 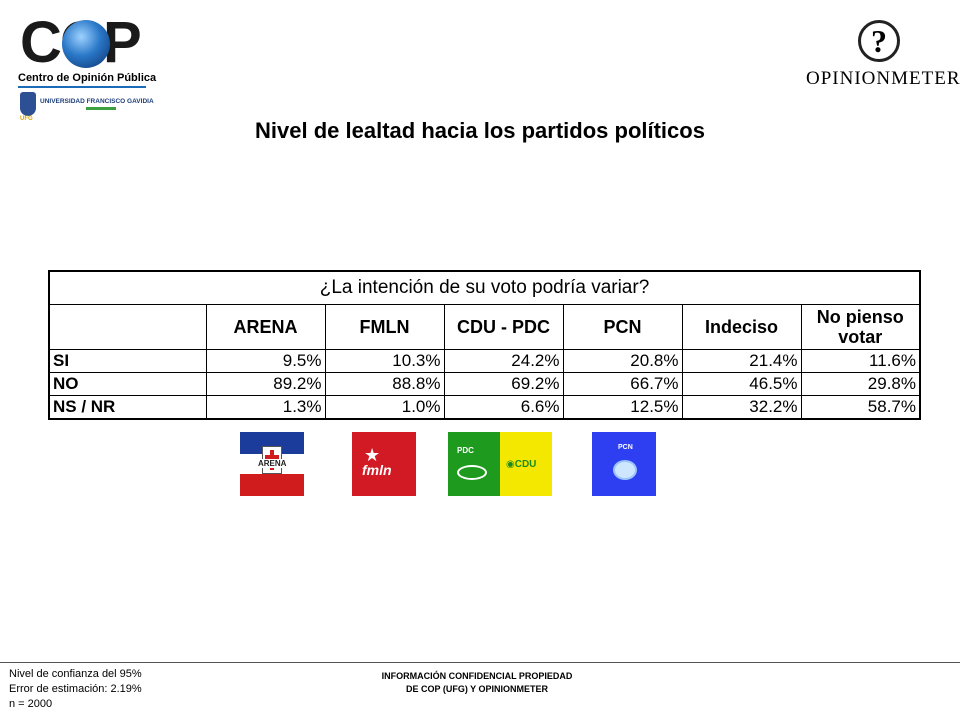 I want to click on ufg-seal-icon, so click(x=28, y=104).